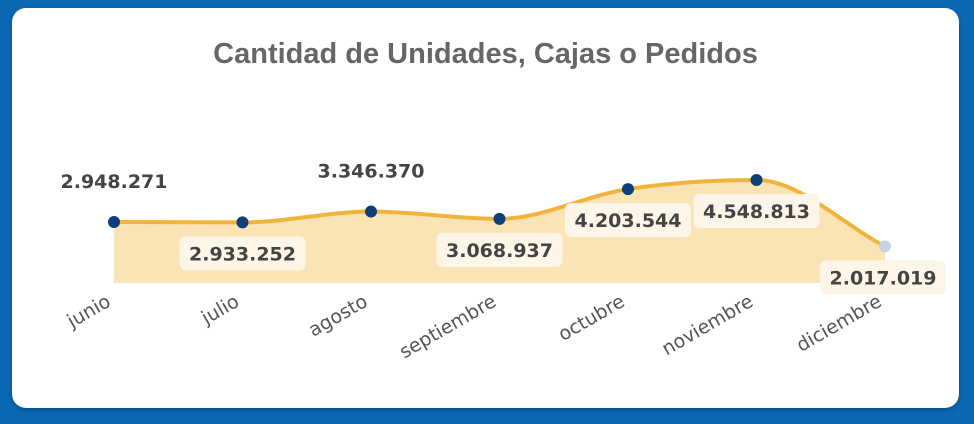  I want to click on data-label-noviembre: 4.548.813, so click(756, 212).